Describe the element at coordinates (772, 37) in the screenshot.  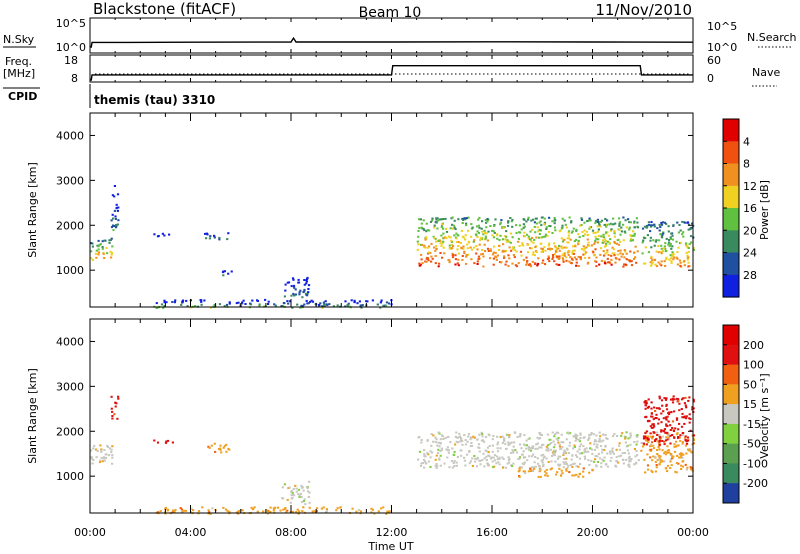
I see `nsearch-label: N.Search` at that location.